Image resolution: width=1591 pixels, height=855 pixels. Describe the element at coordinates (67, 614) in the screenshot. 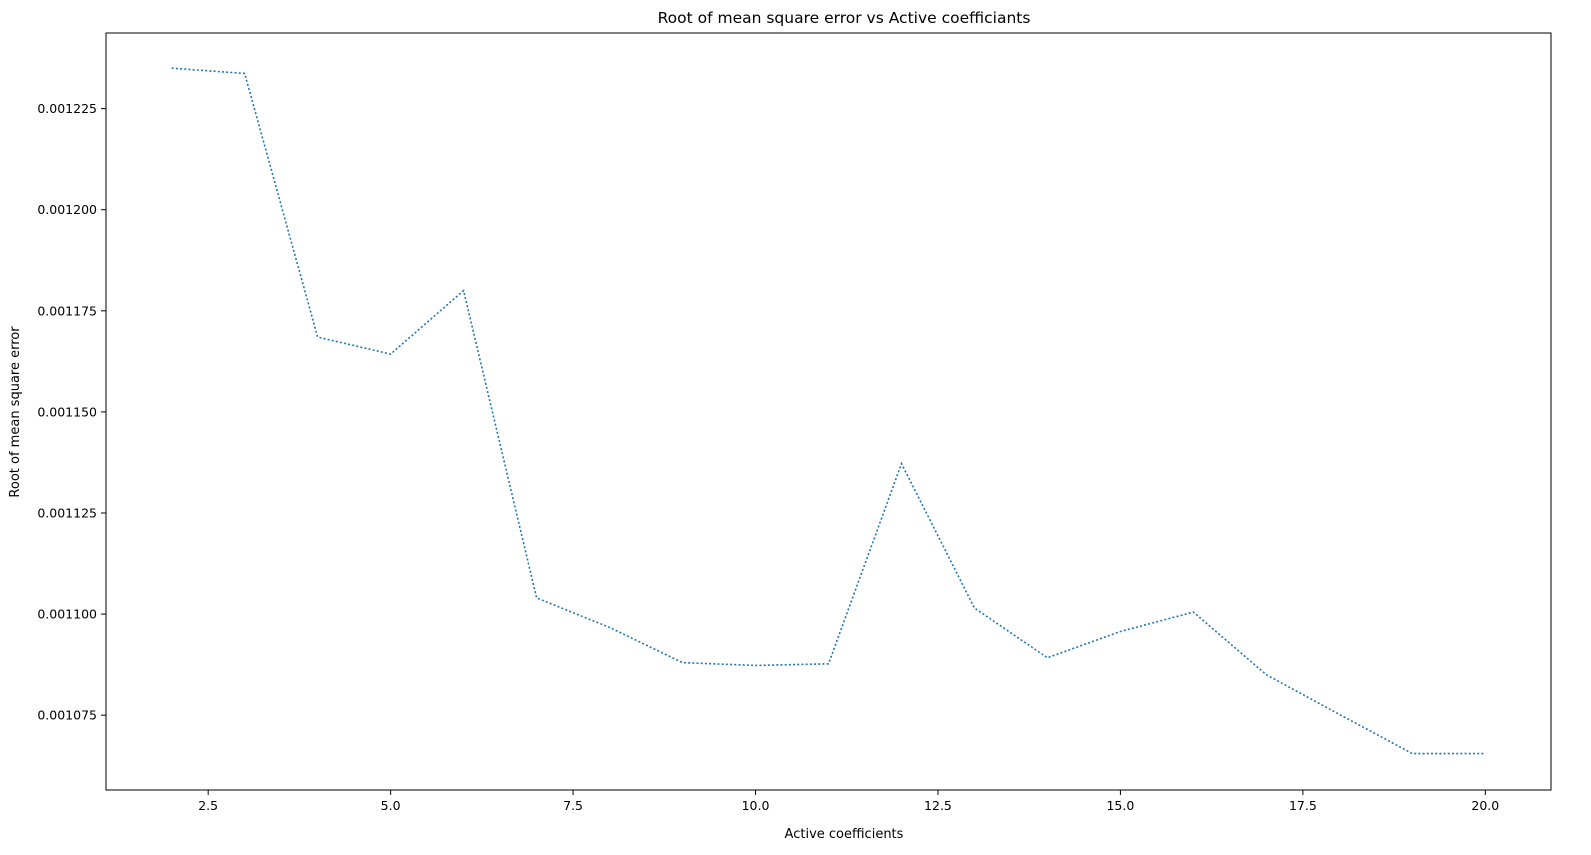

I see `y-tick-label: 0.001100` at that location.